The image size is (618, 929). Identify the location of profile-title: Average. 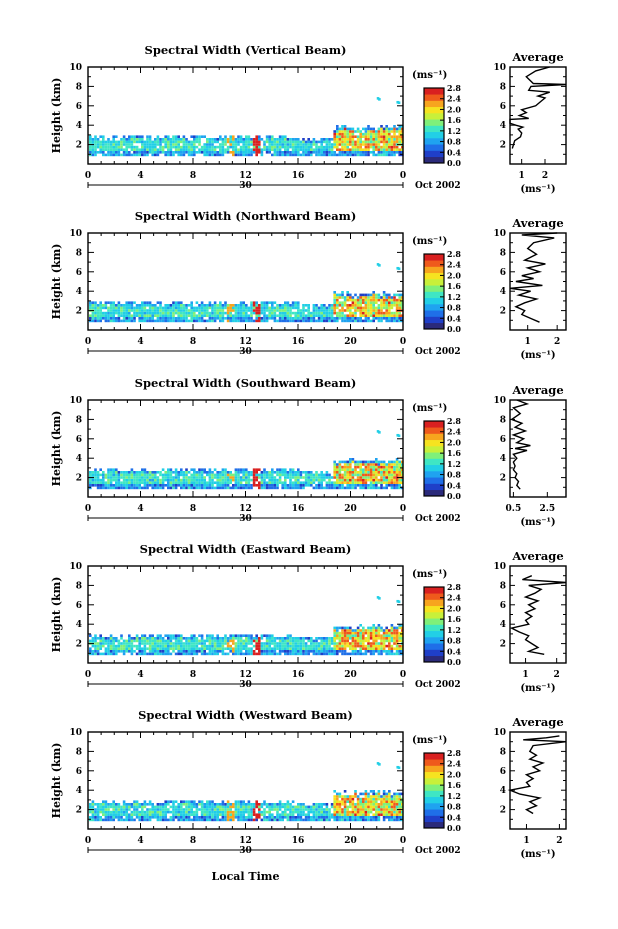
(537, 556).